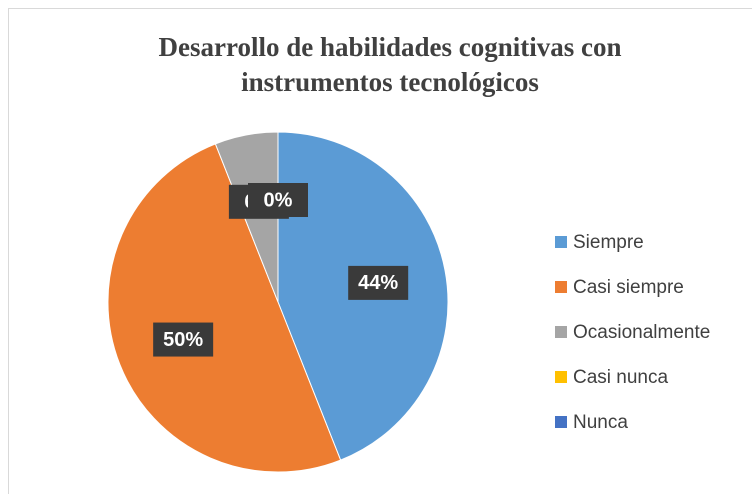  Describe the element at coordinates (628, 287) in the screenshot. I see `legend-label: Casi siempre` at that location.